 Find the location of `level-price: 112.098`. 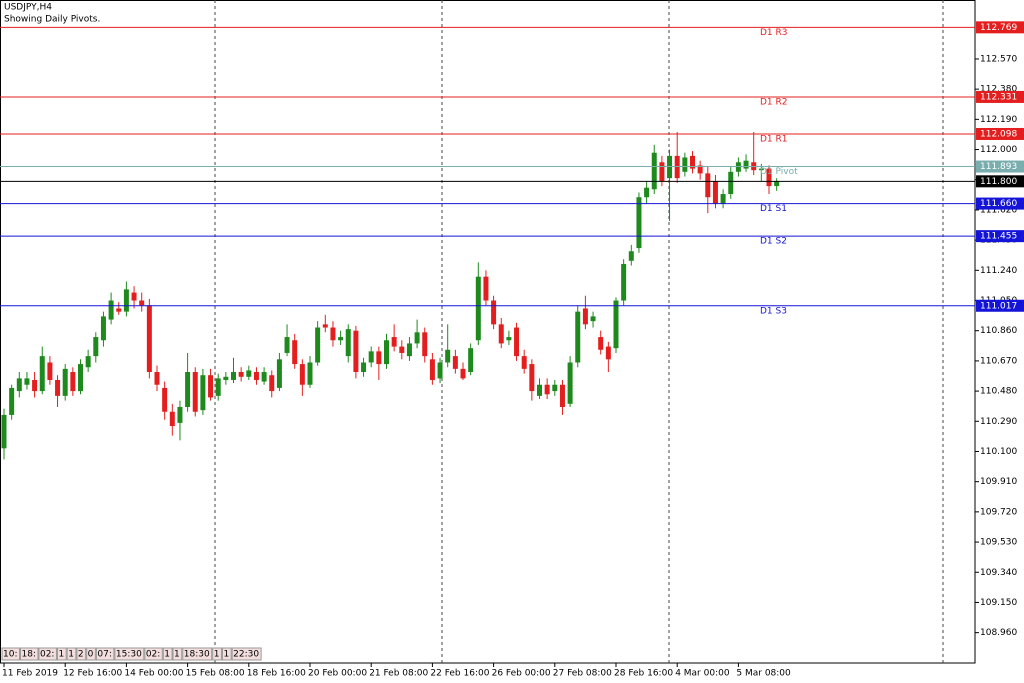

level-price: 112.098 is located at coordinates (998, 134).